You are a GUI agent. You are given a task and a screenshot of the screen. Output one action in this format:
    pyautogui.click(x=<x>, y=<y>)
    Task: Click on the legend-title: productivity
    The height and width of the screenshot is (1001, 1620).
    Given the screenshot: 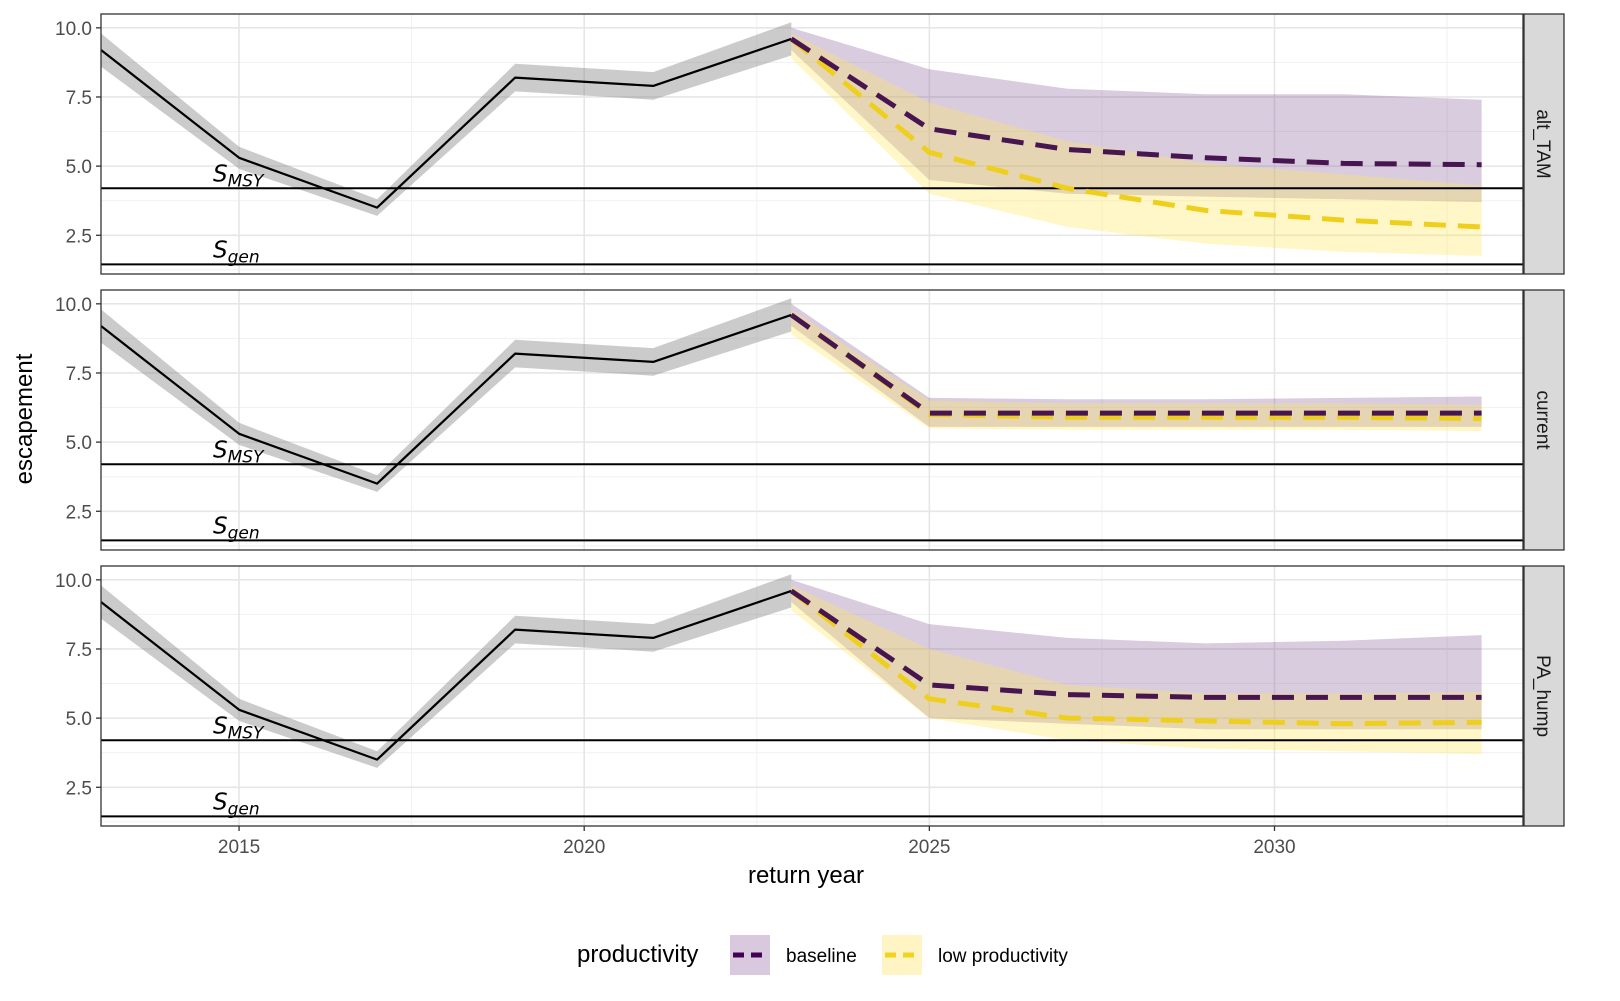 What is the action you would take?
    pyautogui.click(x=637, y=954)
    